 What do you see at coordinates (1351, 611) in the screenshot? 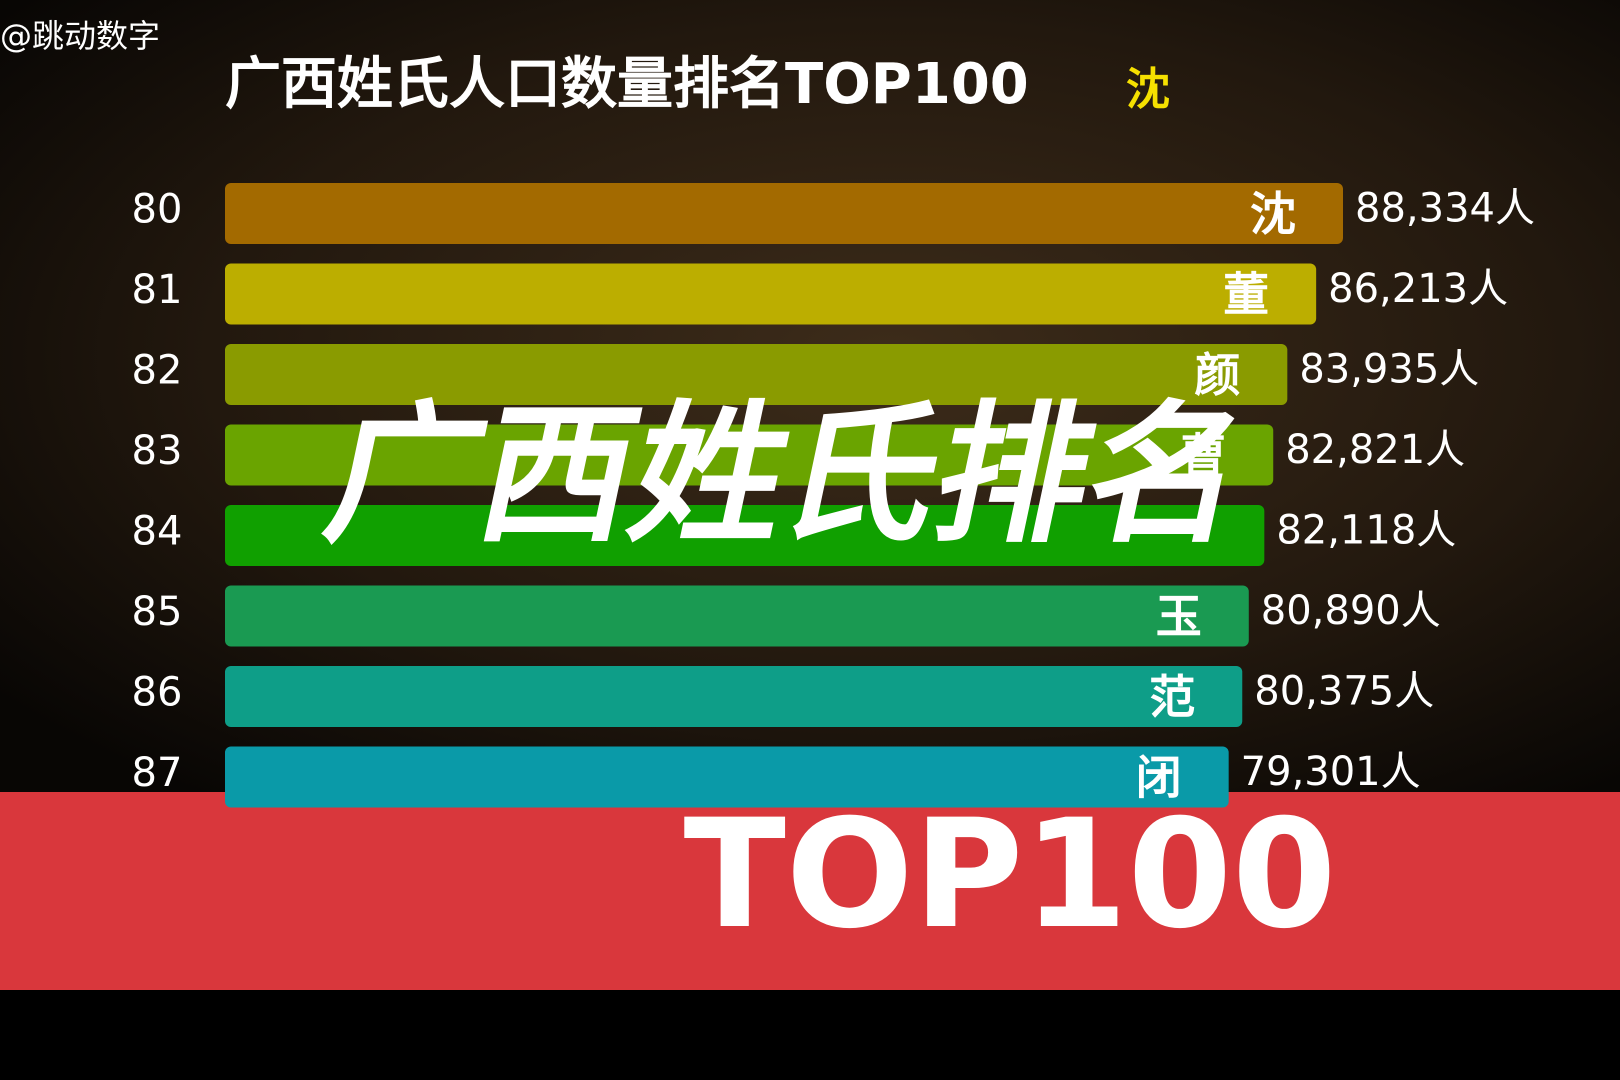
I see `value-label: 80,890人` at bounding box center [1351, 611].